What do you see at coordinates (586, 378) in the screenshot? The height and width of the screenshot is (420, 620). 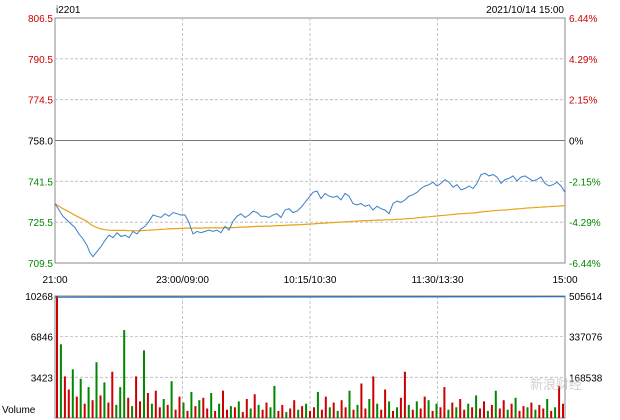 I see `open-interest-tick-label: 168538` at bounding box center [586, 378].